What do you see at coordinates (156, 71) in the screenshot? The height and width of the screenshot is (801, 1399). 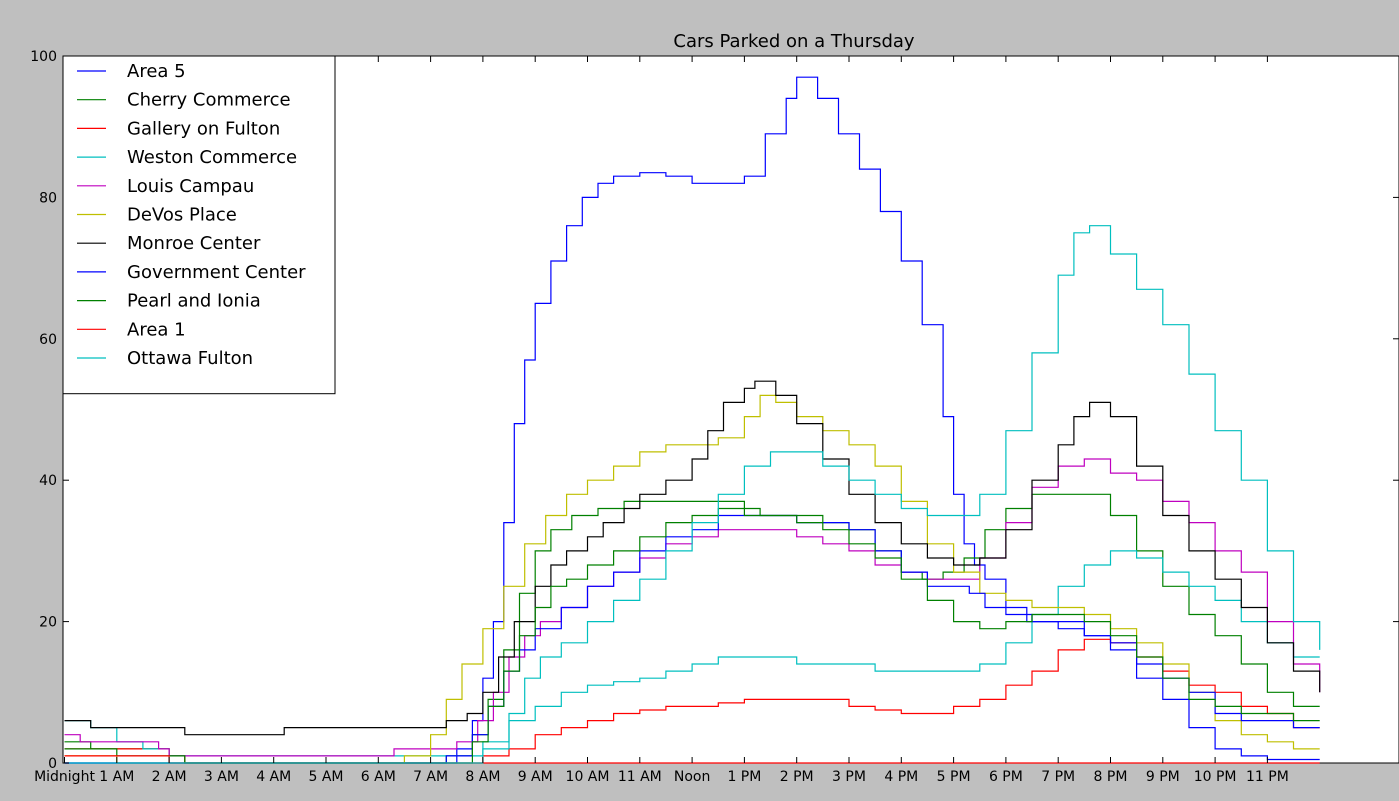 I see `legend-label-0: Area 5` at bounding box center [156, 71].